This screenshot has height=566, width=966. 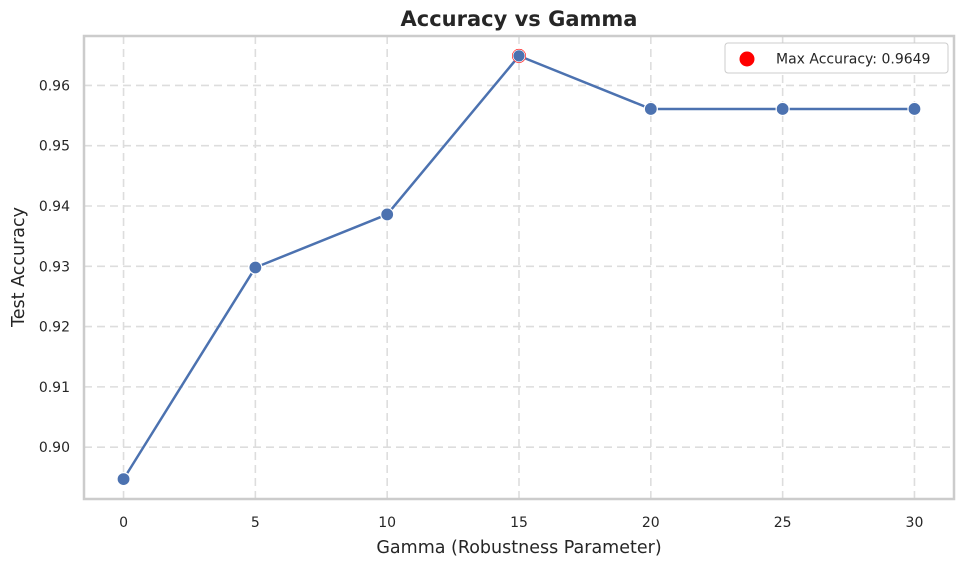 I want to click on x-tick-label: 5, so click(x=255, y=523).